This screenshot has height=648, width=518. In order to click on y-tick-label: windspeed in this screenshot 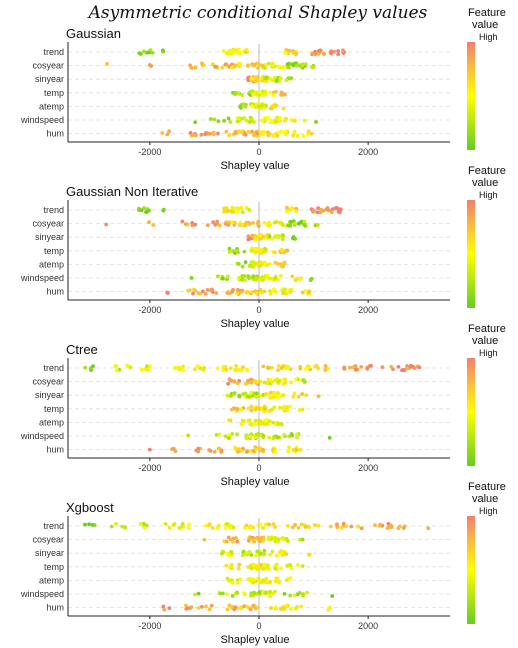, I will do `click(42, 278)`.